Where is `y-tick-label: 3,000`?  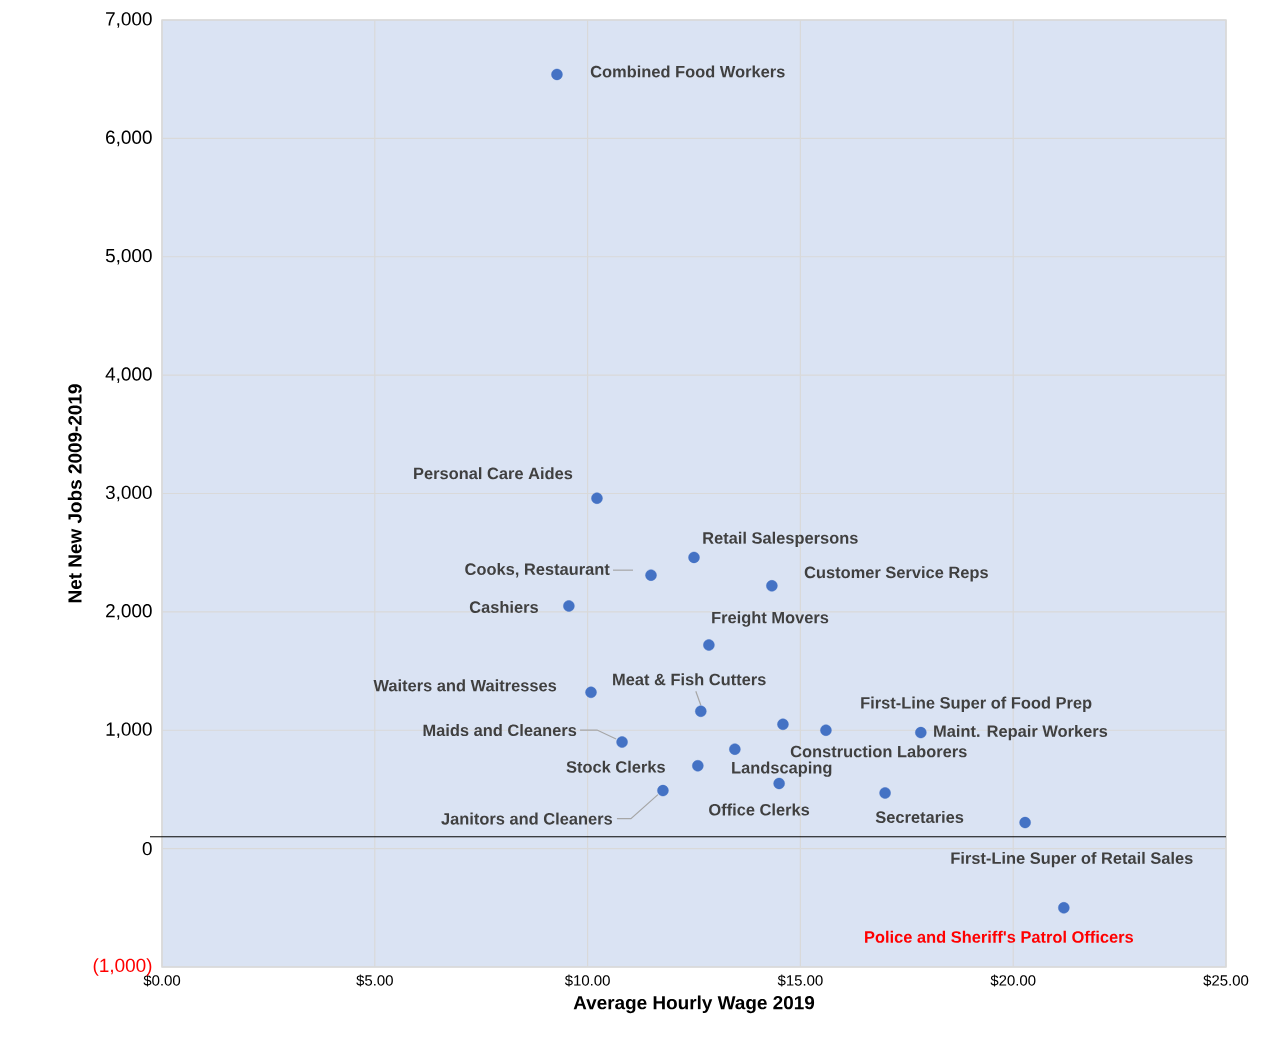 y-tick-label: 3,000 is located at coordinates (128, 493).